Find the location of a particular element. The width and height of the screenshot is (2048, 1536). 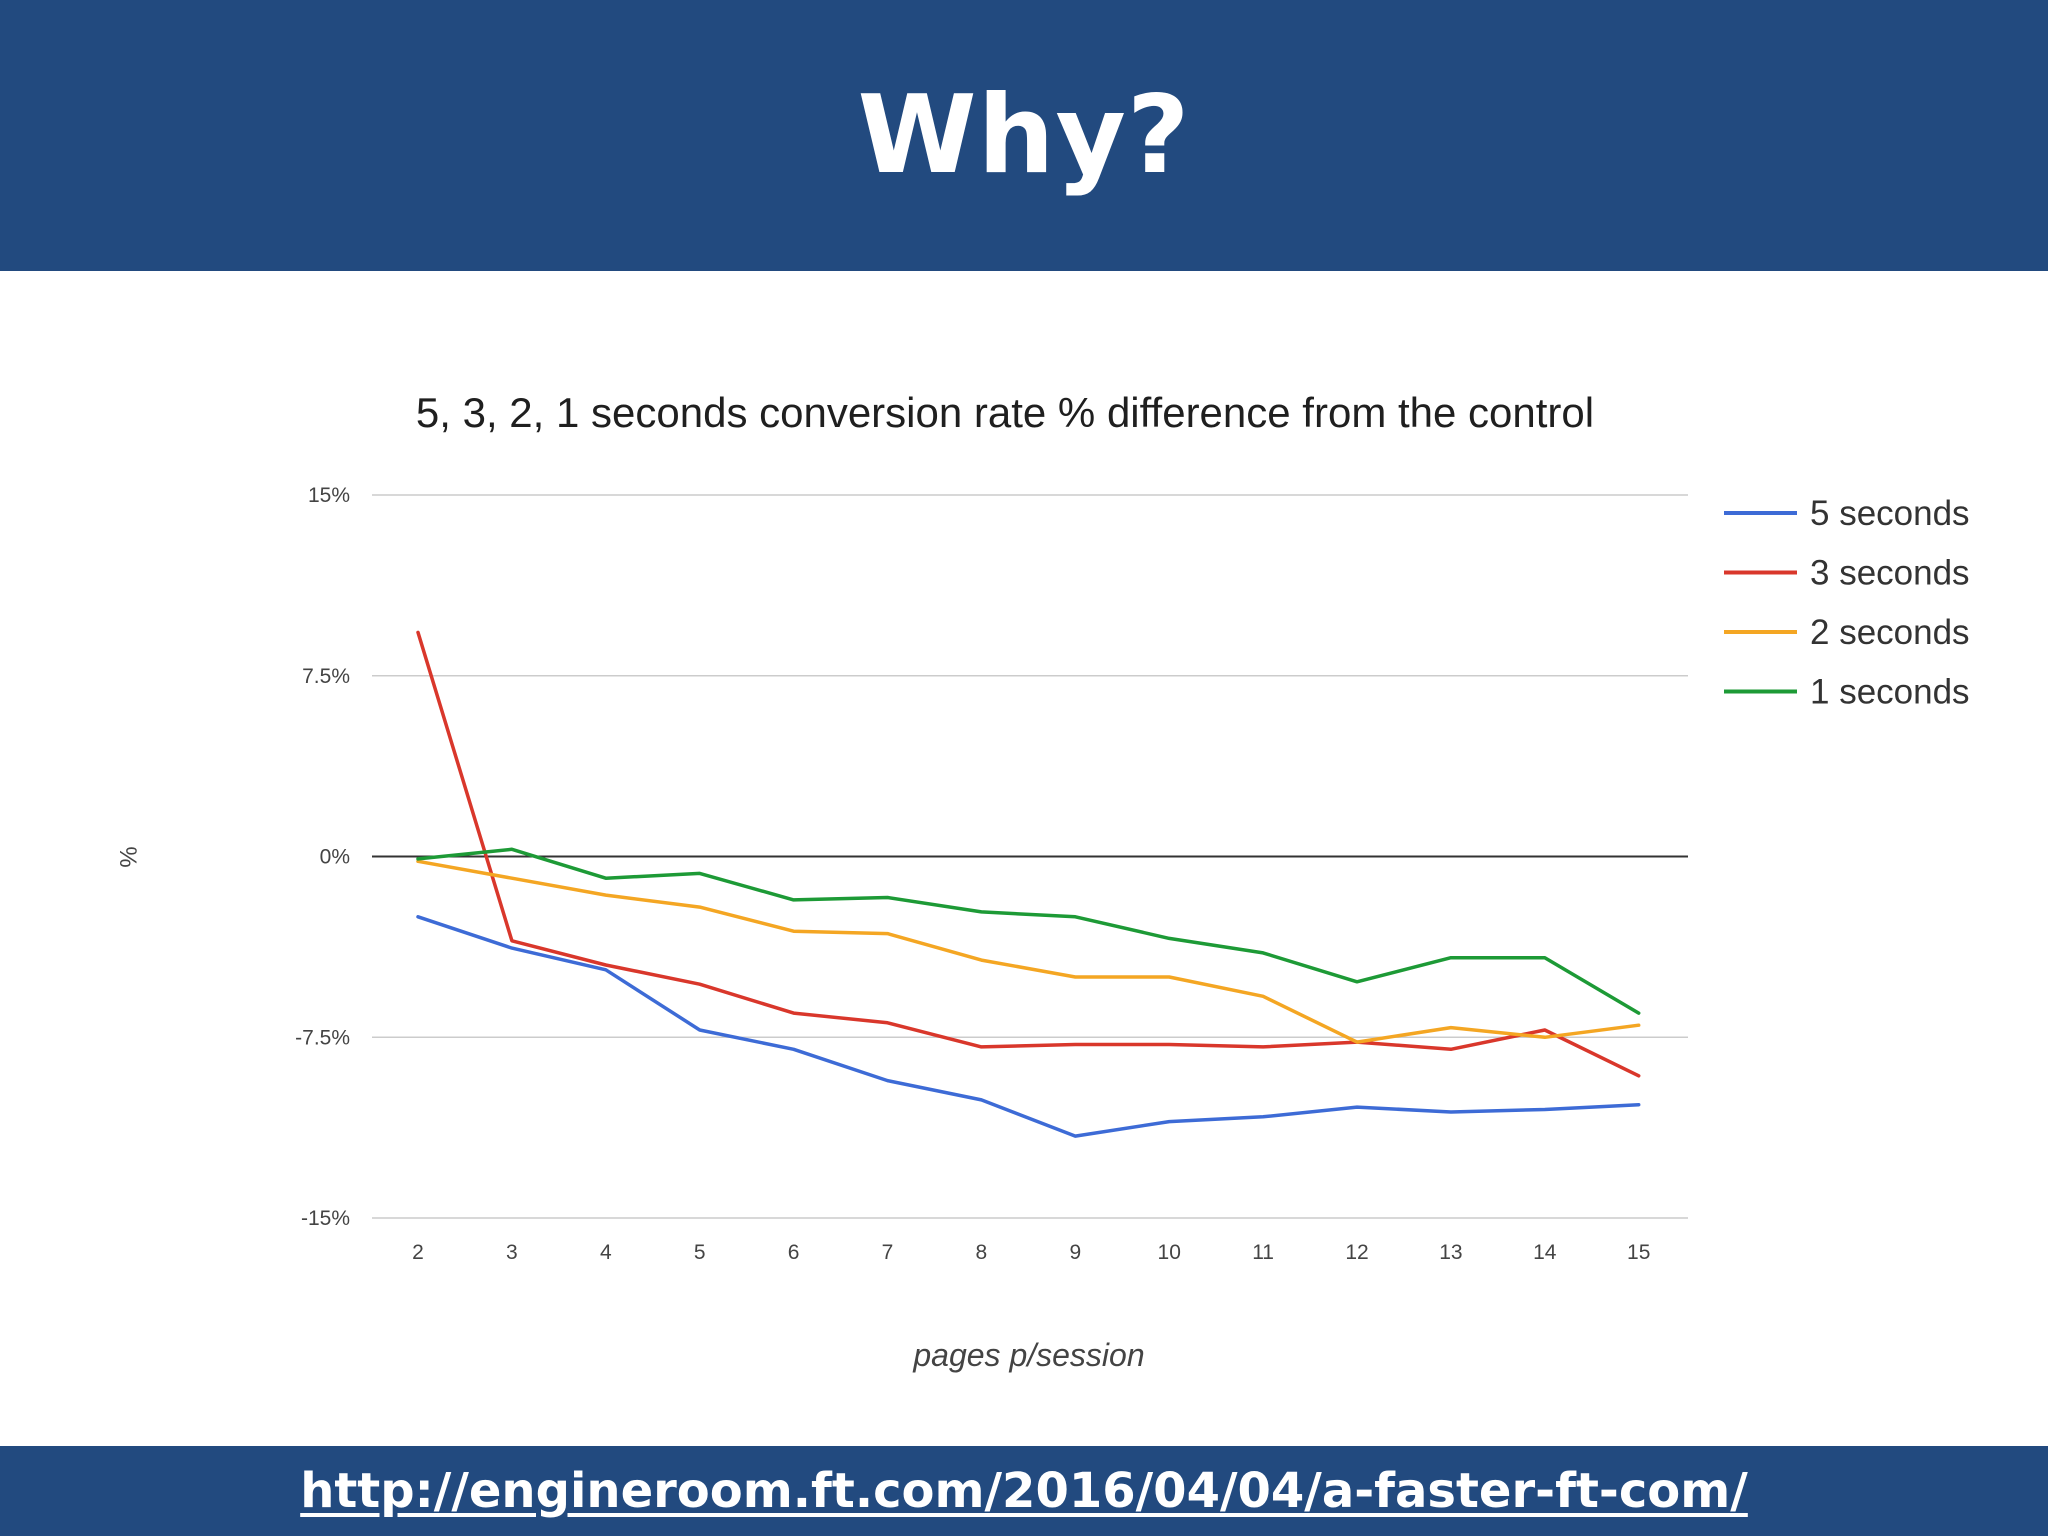

series-line-2-seconds is located at coordinates (1028, 951).